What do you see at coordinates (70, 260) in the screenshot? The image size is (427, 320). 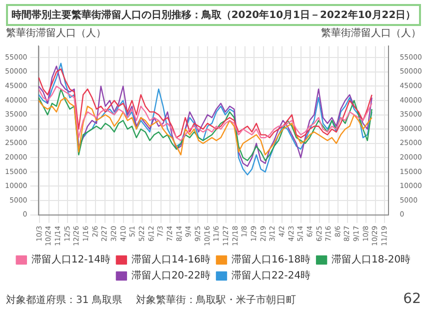 I see `legend-label: 滞留人口12-14時` at bounding box center [70, 260].